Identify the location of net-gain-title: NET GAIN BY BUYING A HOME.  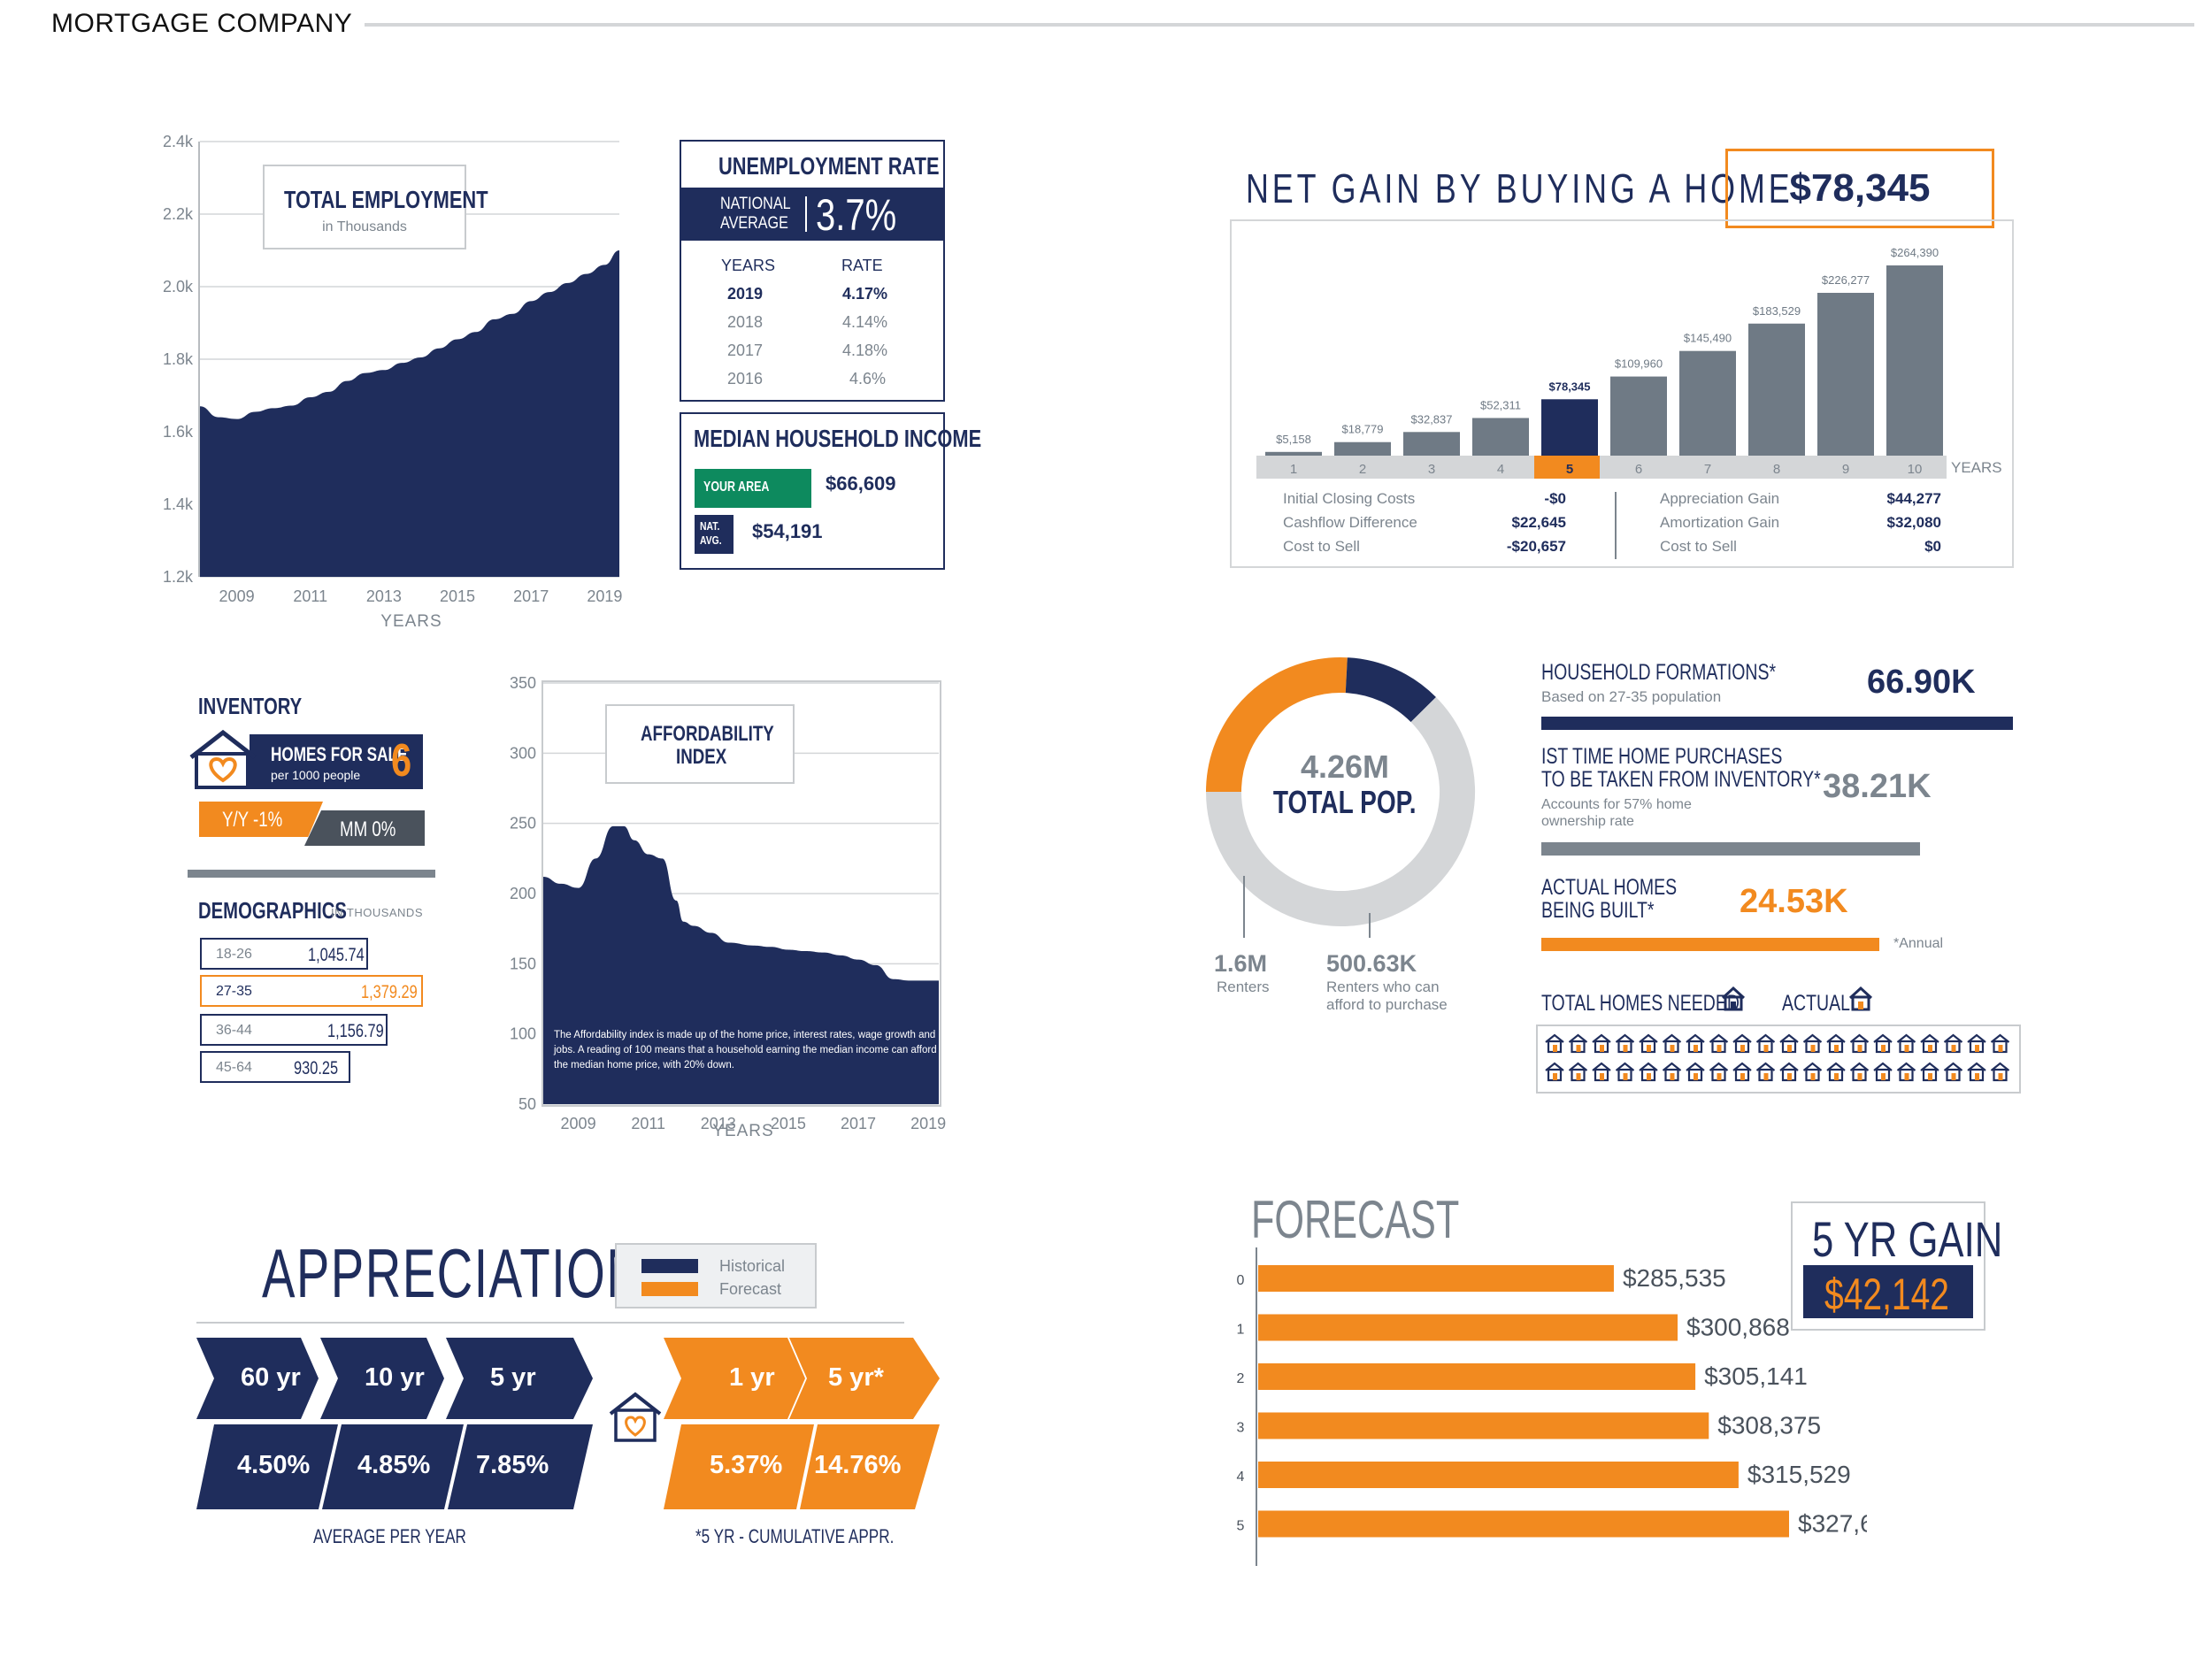
(1520, 188).